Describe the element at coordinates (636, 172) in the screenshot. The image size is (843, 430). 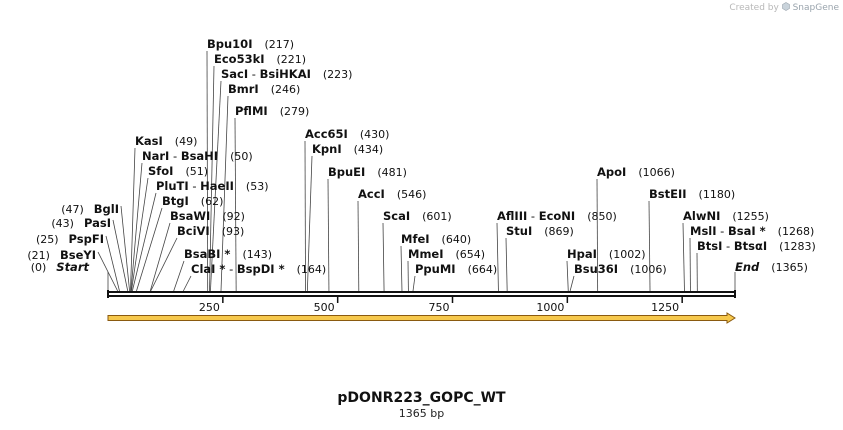
I see `site-label: ApoI (1066)` at that location.